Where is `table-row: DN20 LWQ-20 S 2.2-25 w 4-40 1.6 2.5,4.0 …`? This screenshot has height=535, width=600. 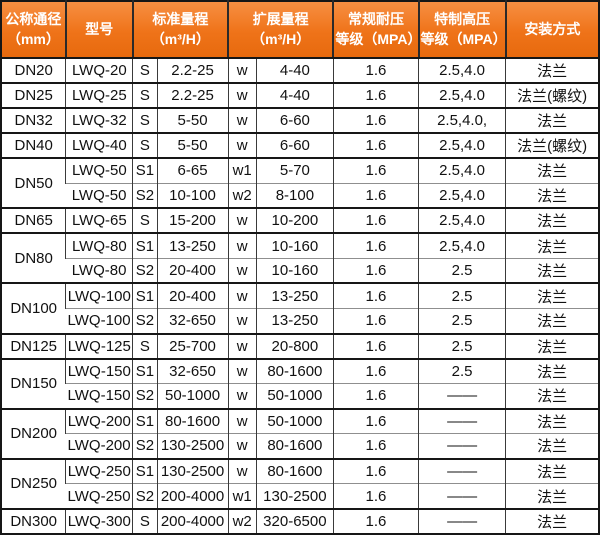 table-row: DN20 LWQ-20 S 2.2-25 w 4-40 1.6 2.5,4.0 … is located at coordinates (300, 70).